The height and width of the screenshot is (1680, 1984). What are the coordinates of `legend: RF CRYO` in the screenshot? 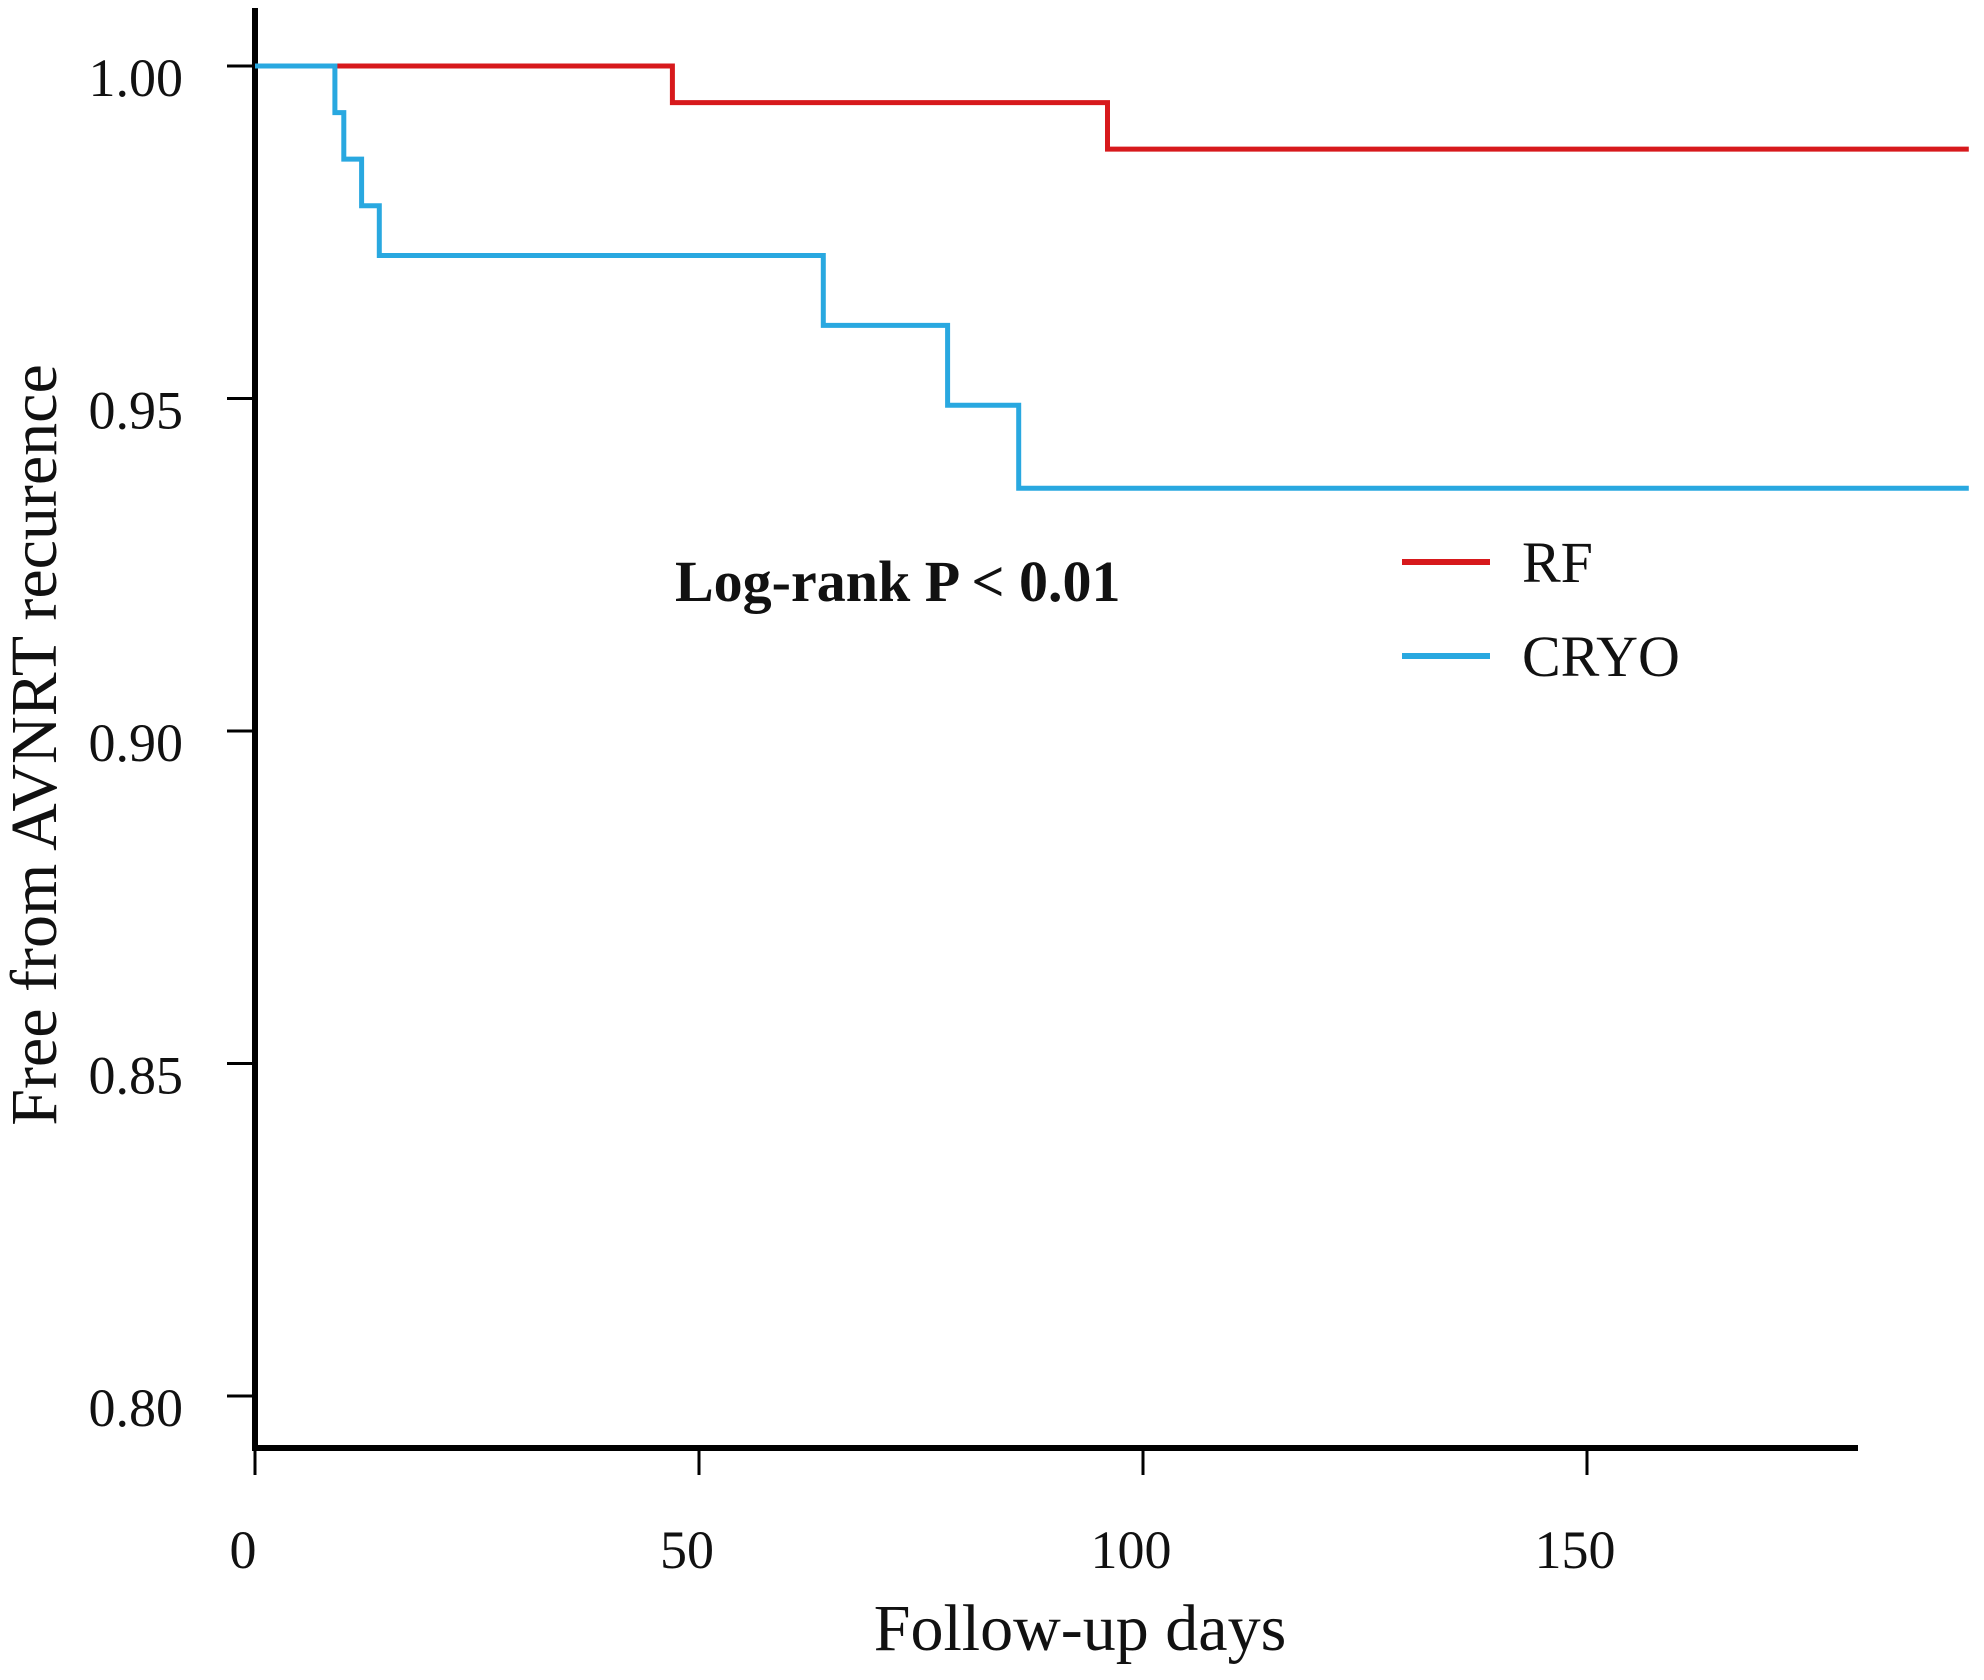 It's located at (1541, 609).